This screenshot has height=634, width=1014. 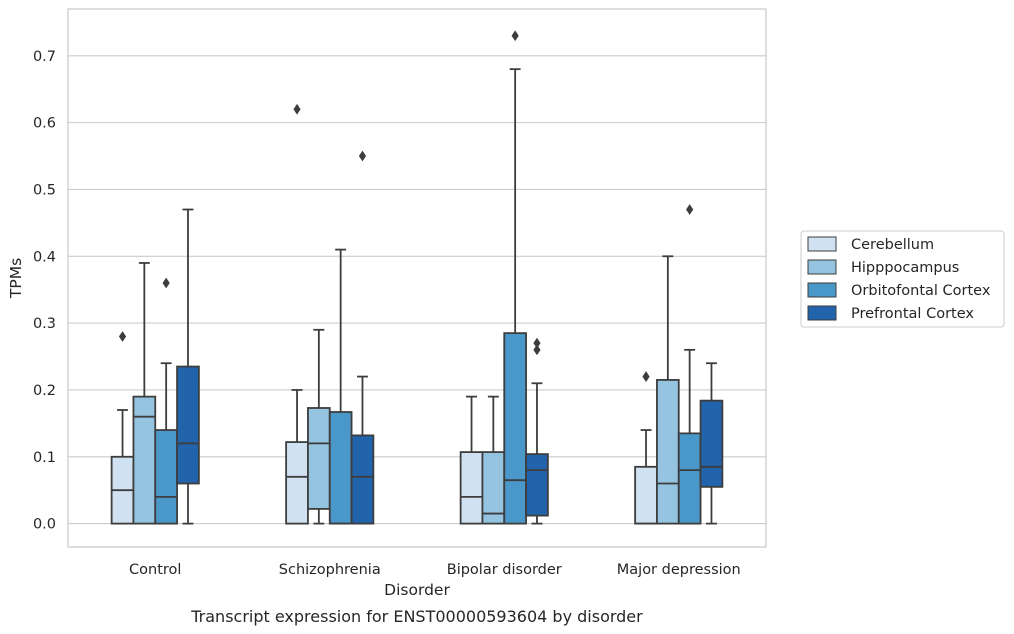 I want to click on y-axis-label: TPMs, so click(x=16, y=278).